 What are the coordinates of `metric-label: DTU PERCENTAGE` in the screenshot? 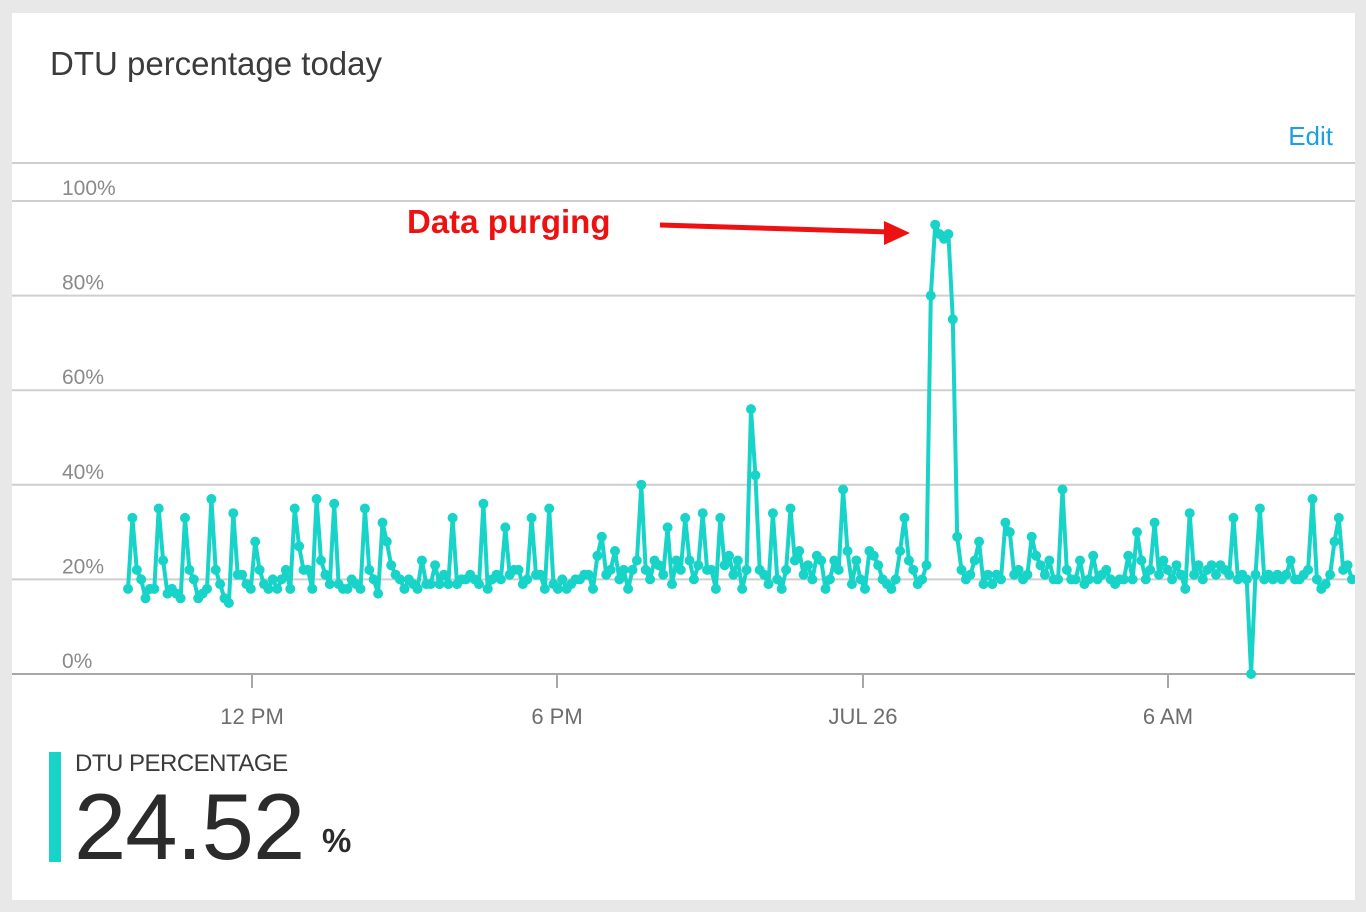 It's located at (181, 763).